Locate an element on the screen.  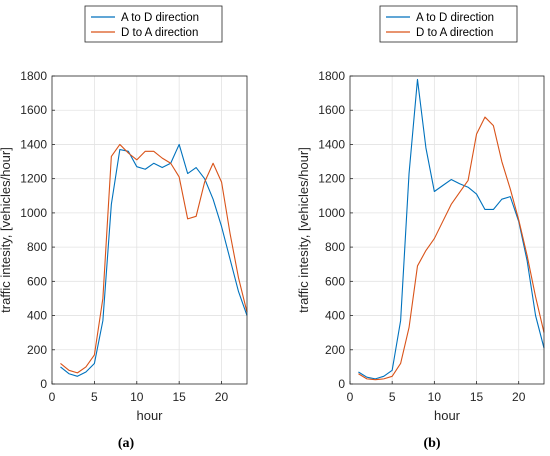
panel-label: (a) is located at coordinates (126, 443).